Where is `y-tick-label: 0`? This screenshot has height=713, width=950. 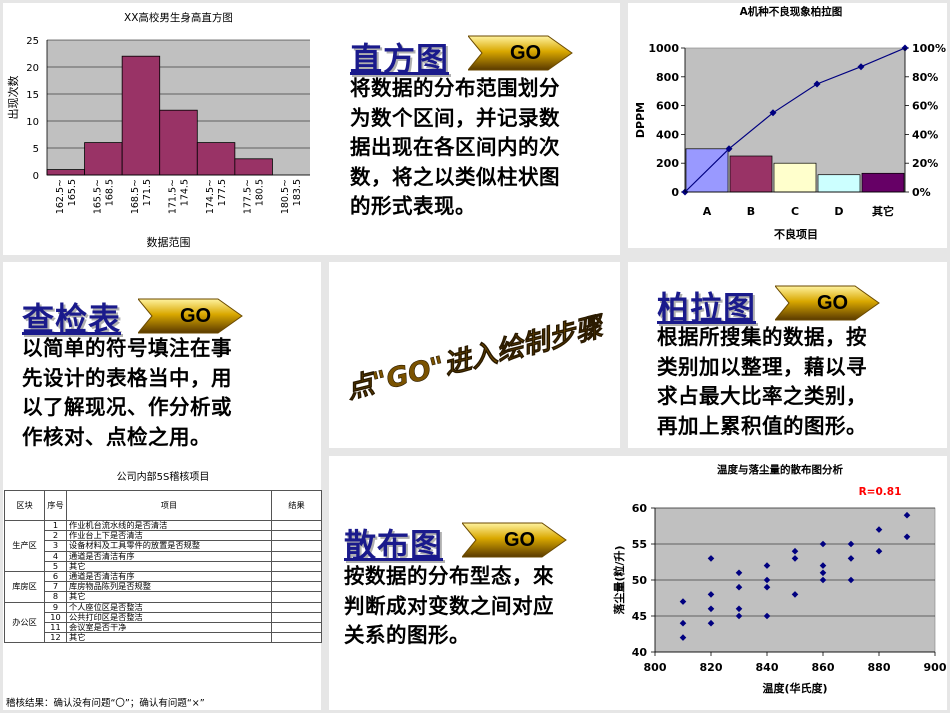 y-tick-label: 0 is located at coordinates (36, 176).